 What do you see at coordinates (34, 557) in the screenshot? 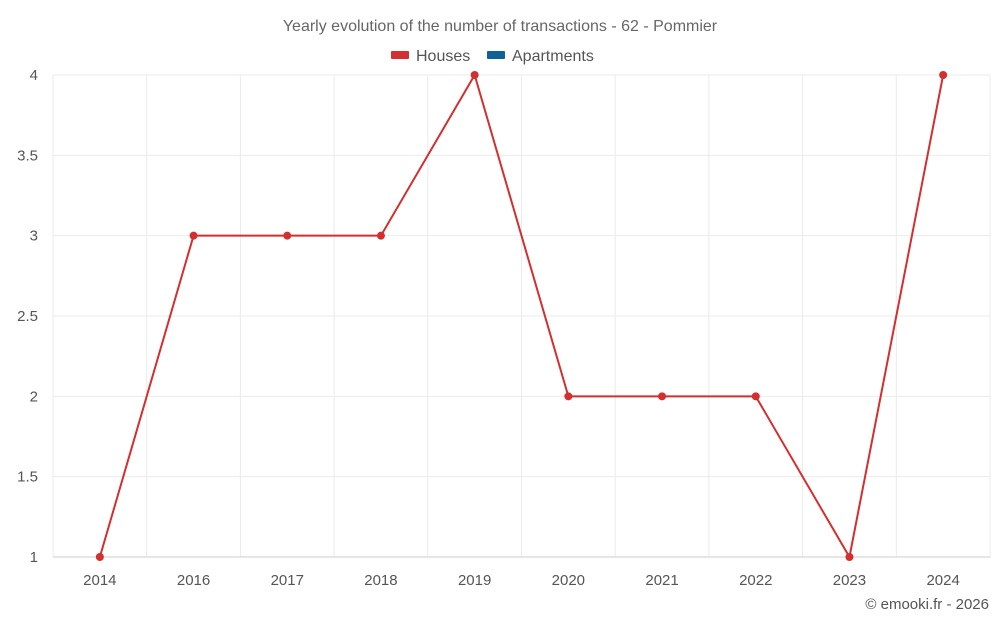
I see `y-tick-label: 1` at bounding box center [34, 557].